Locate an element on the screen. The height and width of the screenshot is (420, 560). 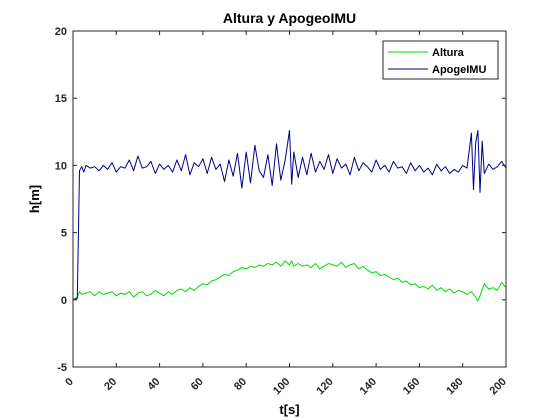
x-axis-label: t[s] is located at coordinates (289, 409).